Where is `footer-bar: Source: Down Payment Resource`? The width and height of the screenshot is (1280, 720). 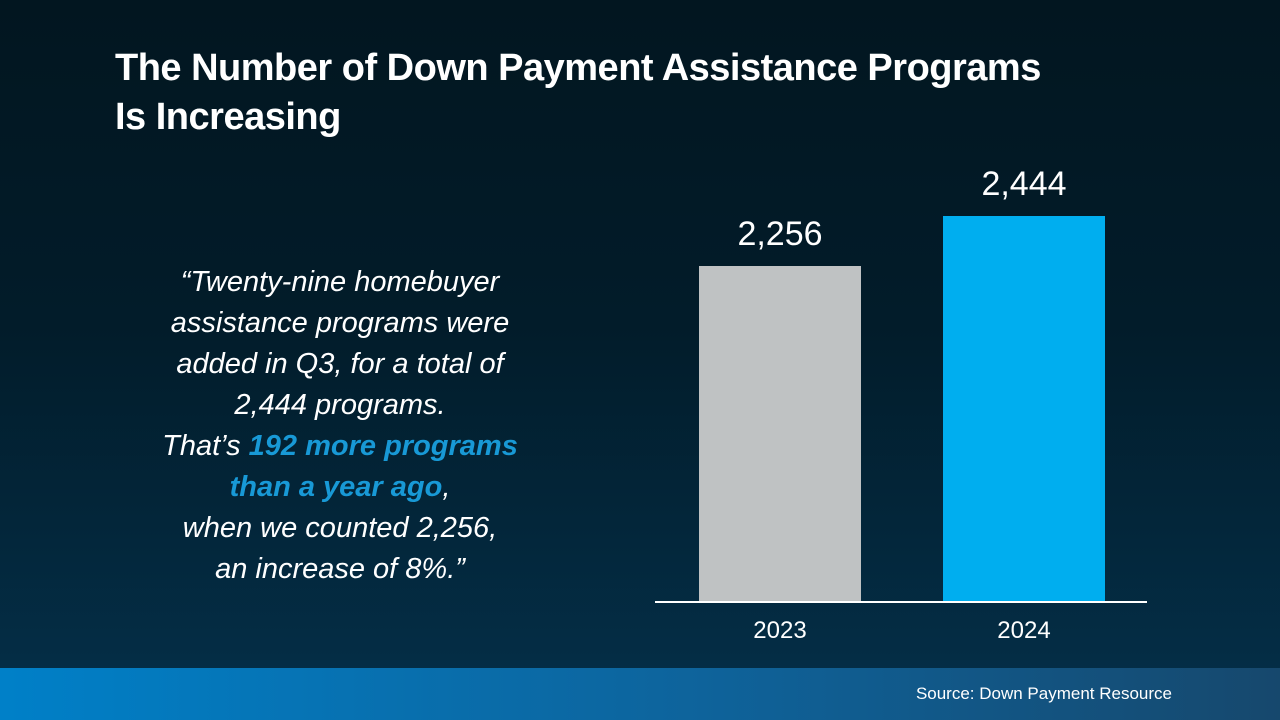 footer-bar: Source: Down Payment Resource is located at coordinates (640, 694).